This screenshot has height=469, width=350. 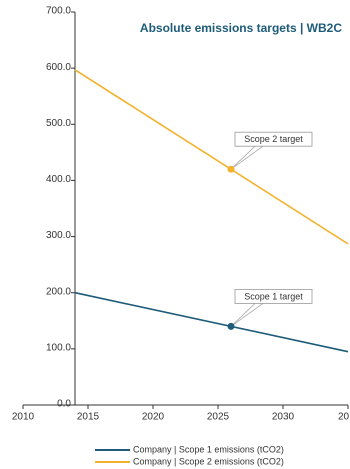 I want to click on x-tick-label: 20, so click(x=344, y=417).